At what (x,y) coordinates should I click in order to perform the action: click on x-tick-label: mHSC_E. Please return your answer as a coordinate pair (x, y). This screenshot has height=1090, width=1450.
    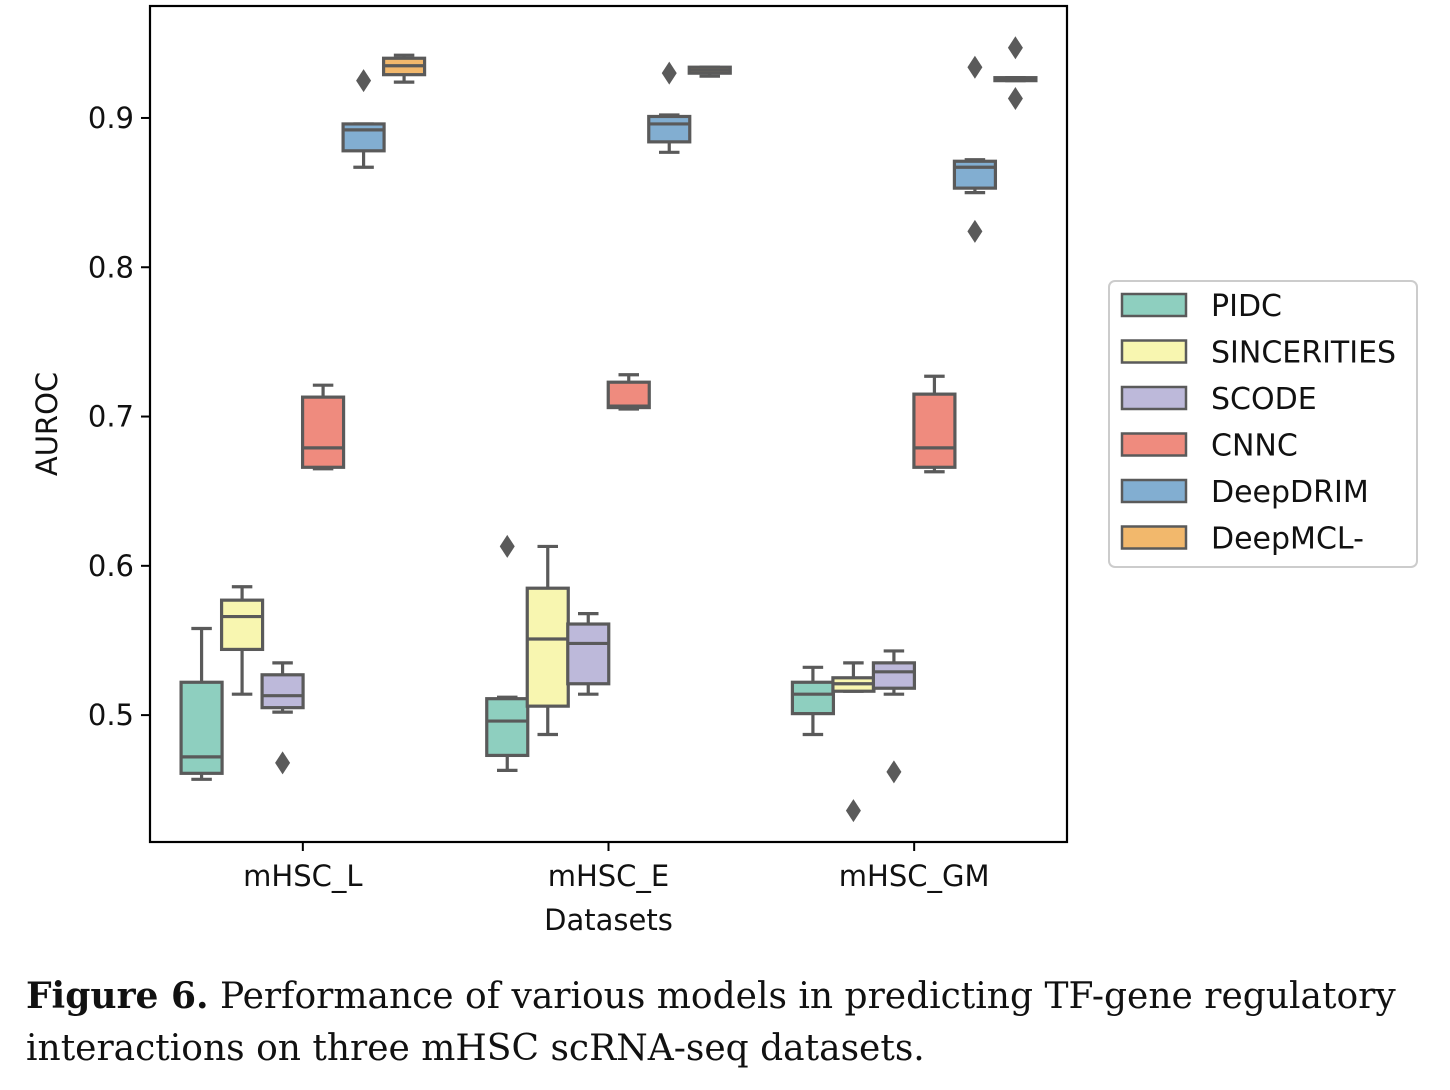
    Looking at the image, I should click on (609, 876).